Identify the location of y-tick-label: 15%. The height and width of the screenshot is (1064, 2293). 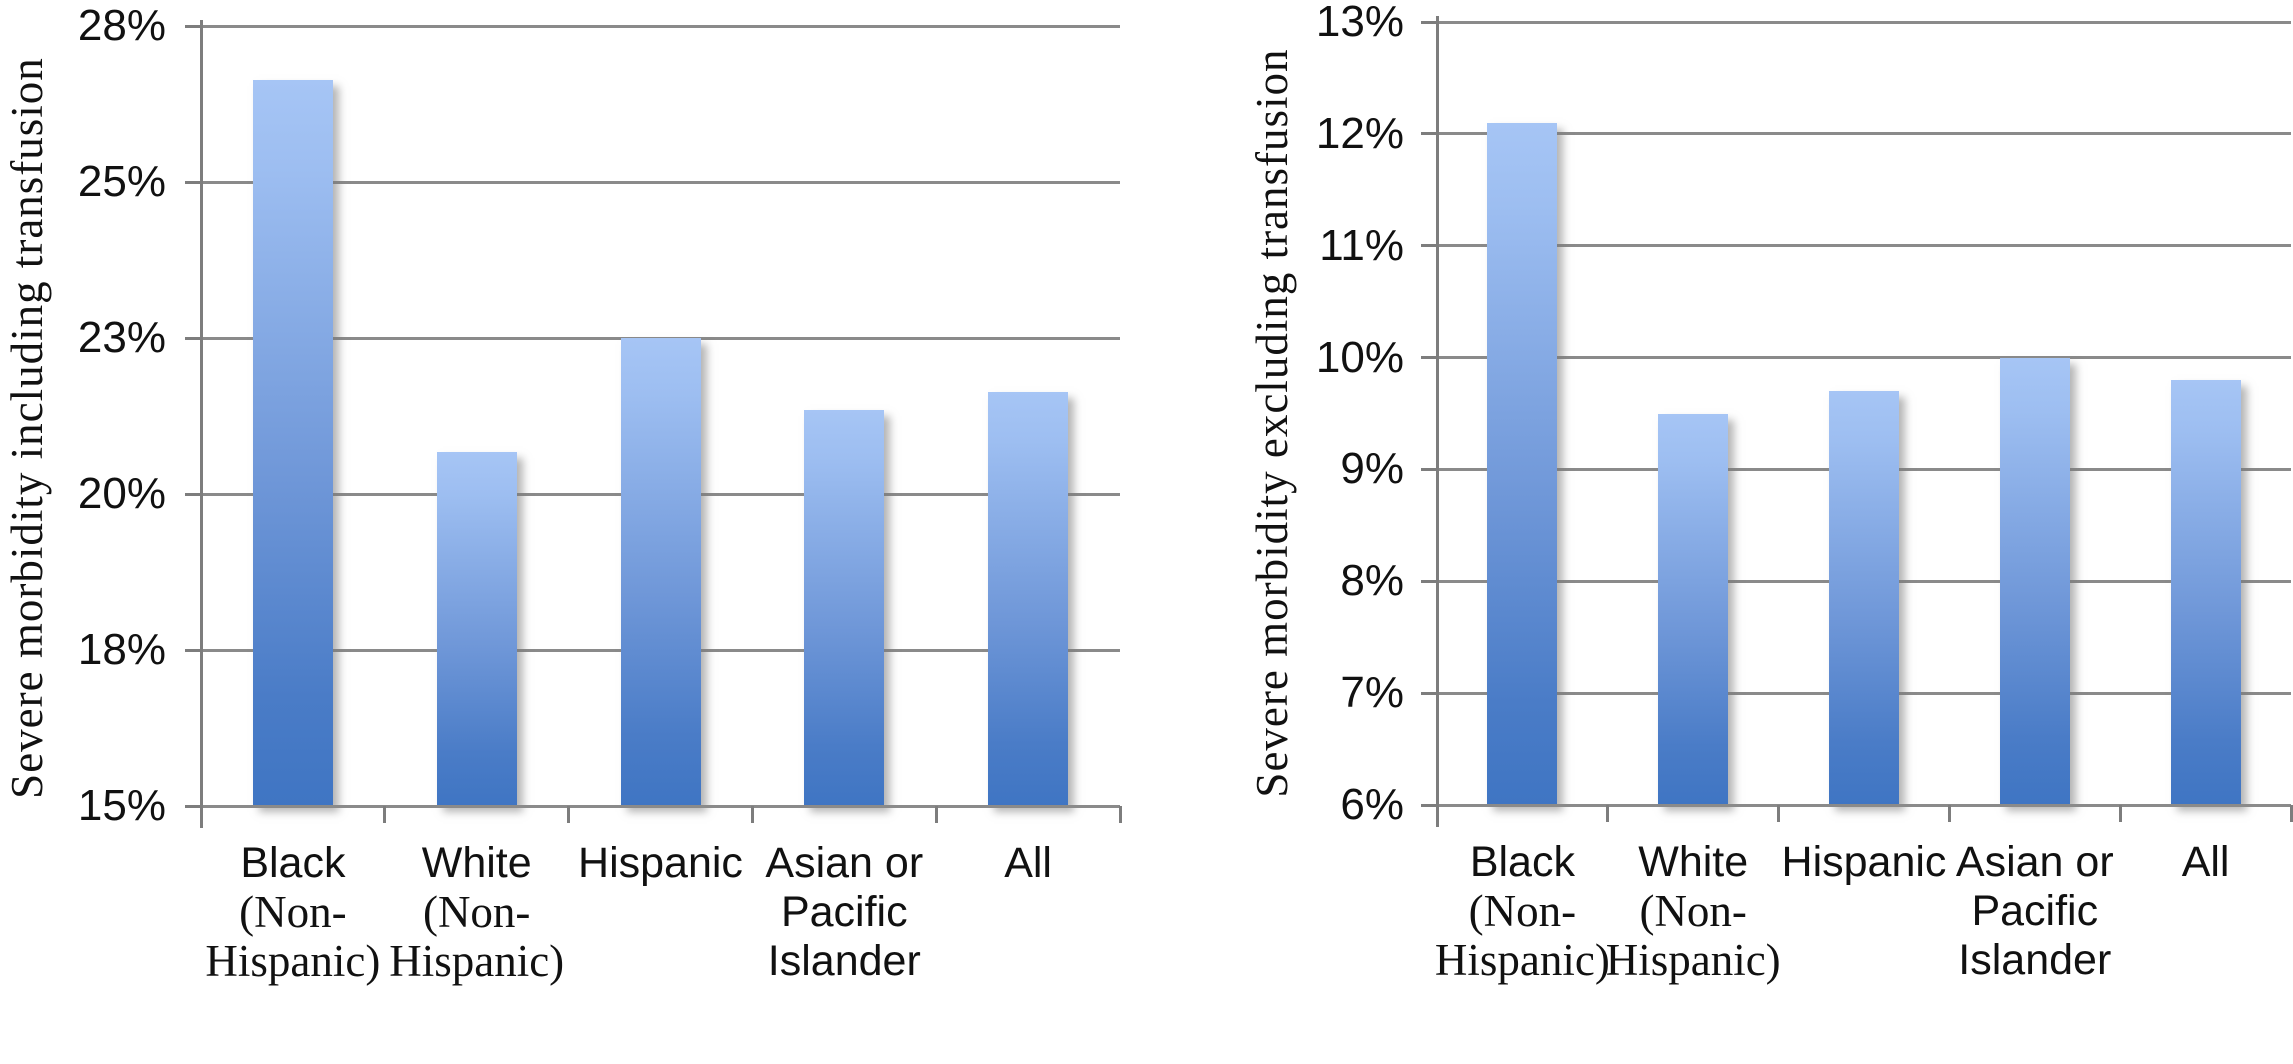
(121, 805).